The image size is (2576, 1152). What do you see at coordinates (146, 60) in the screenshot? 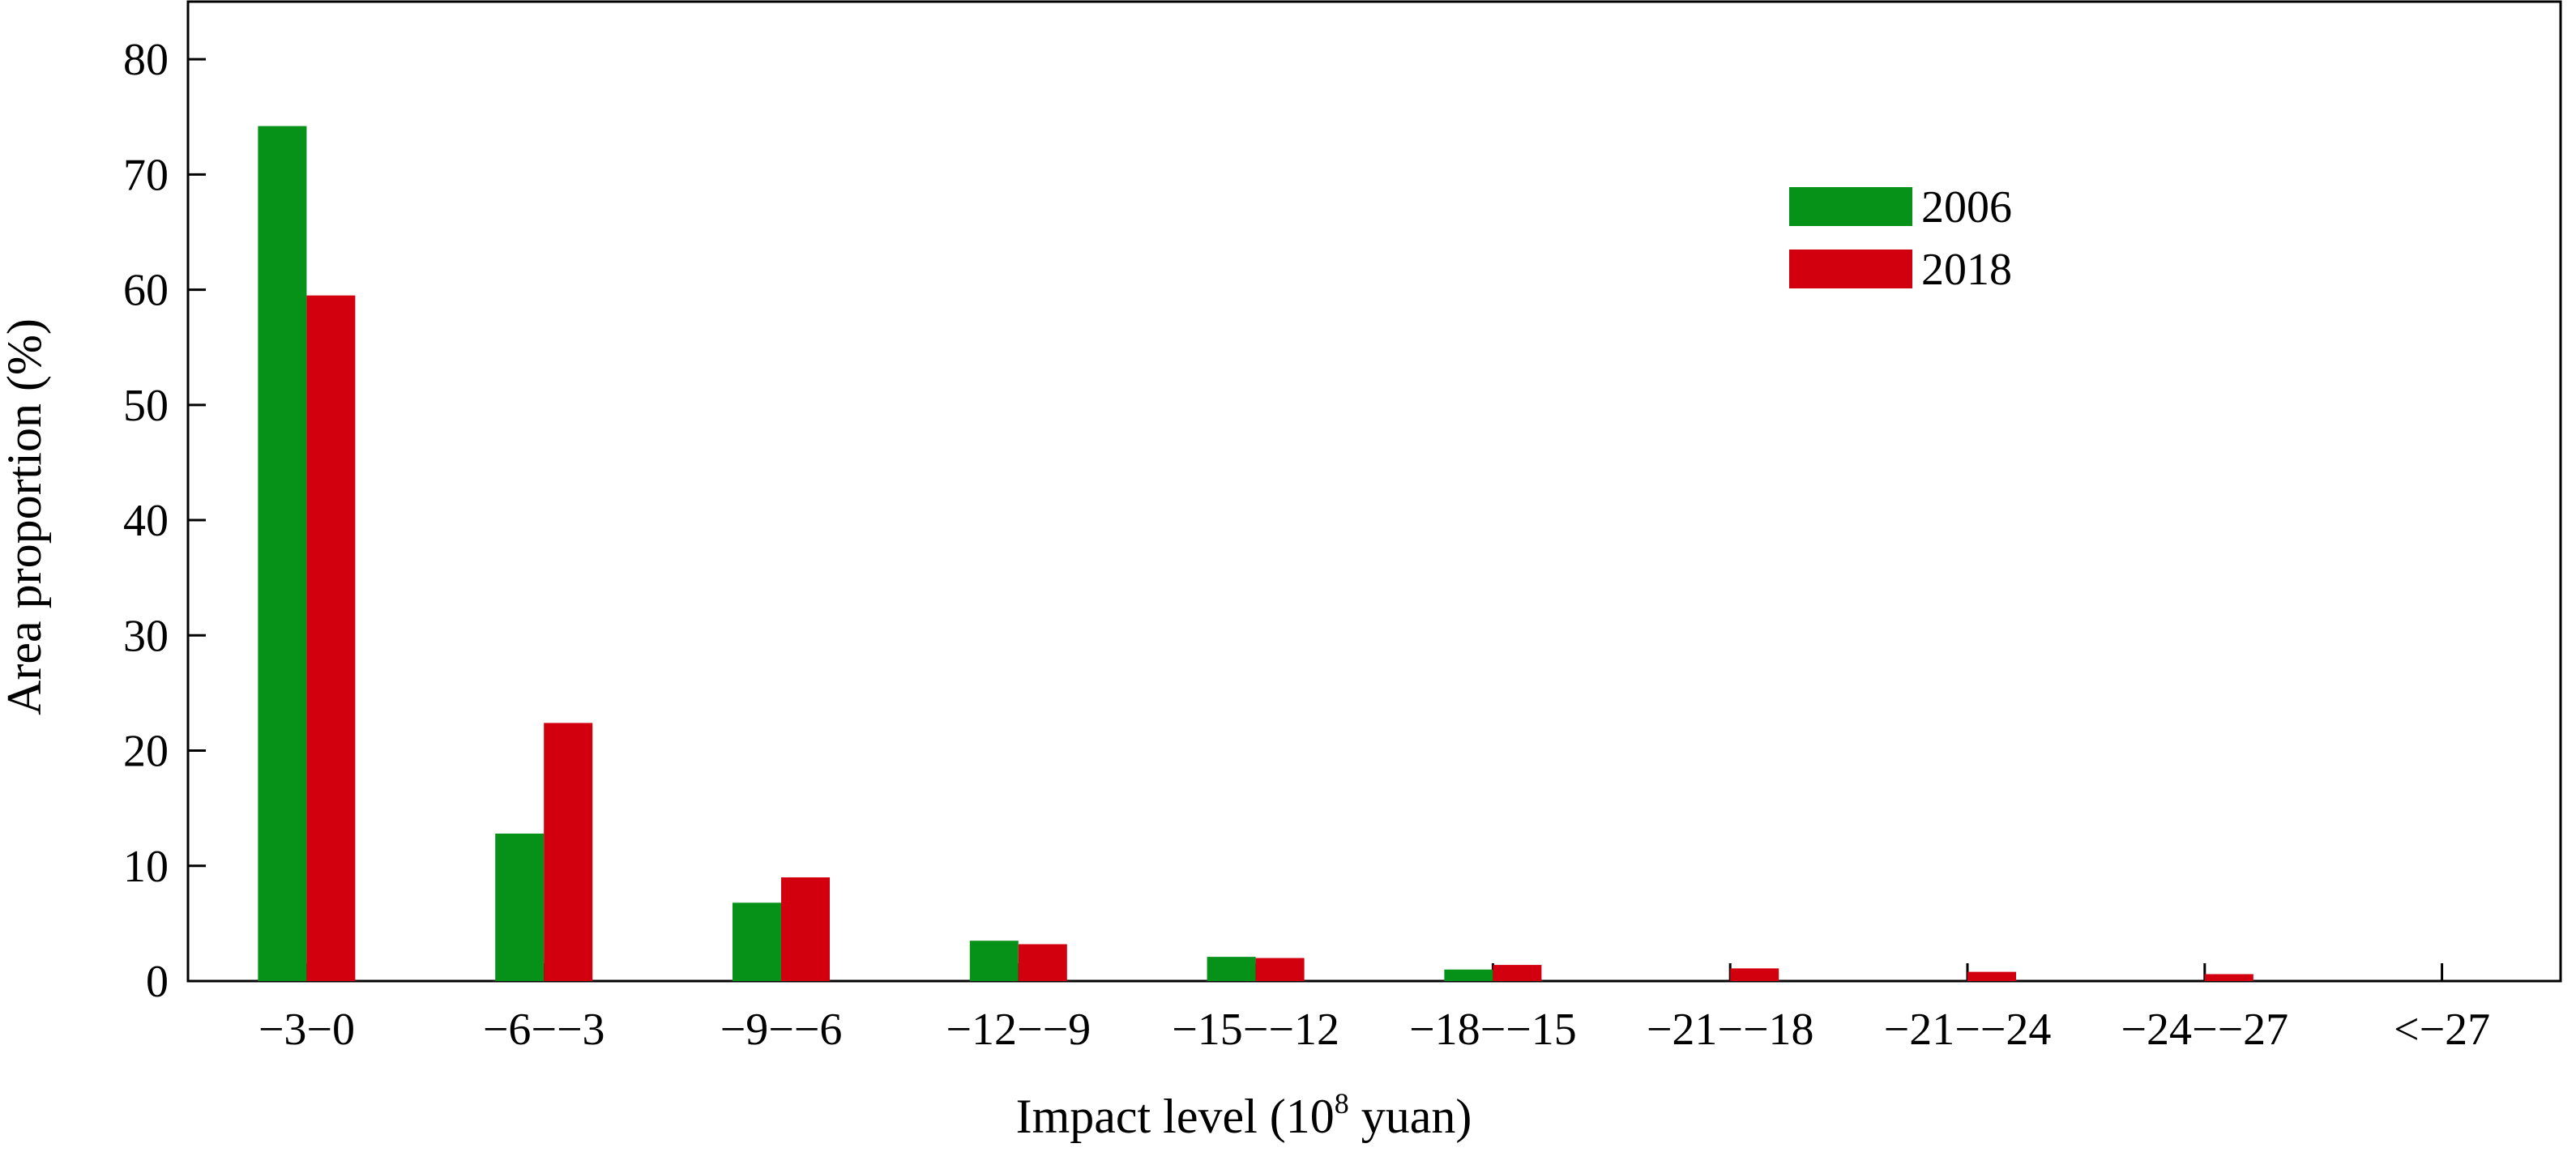
I see `y-tick-label: 80` at bounding box center [146, 60].